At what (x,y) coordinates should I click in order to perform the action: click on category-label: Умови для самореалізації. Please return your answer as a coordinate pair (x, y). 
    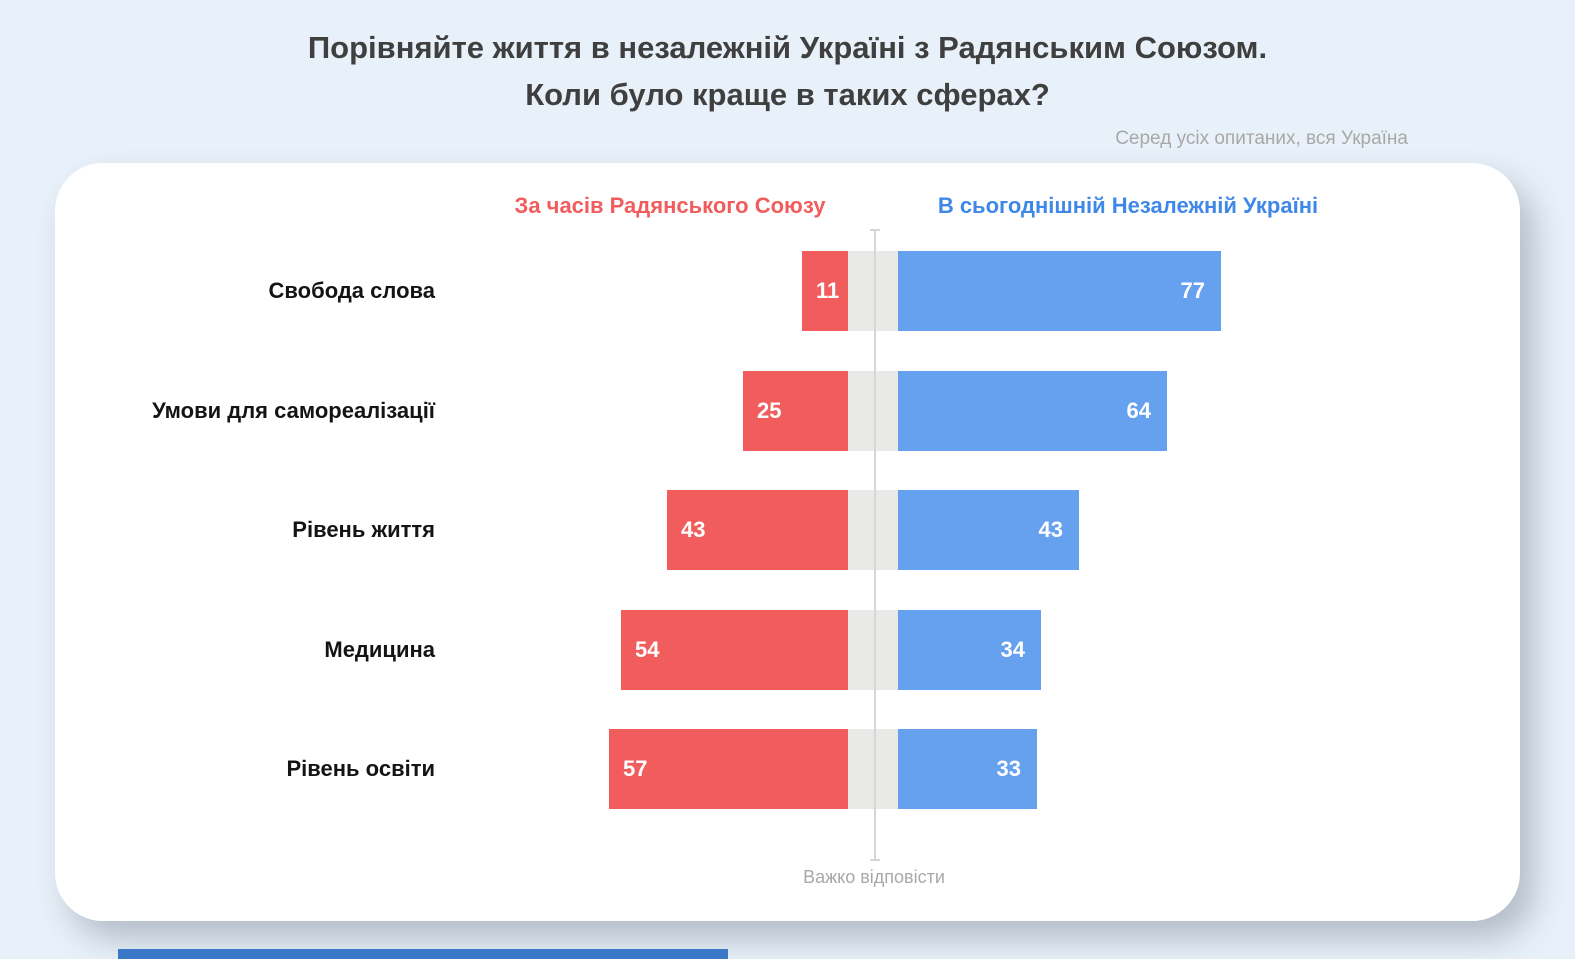
    Looking at the image, I should click on (293, 410).